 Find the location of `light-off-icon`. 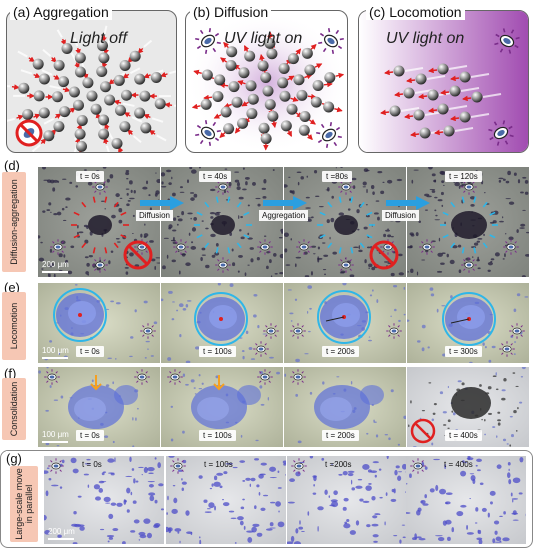

light-off-icon is located at coordinates (384, 255).